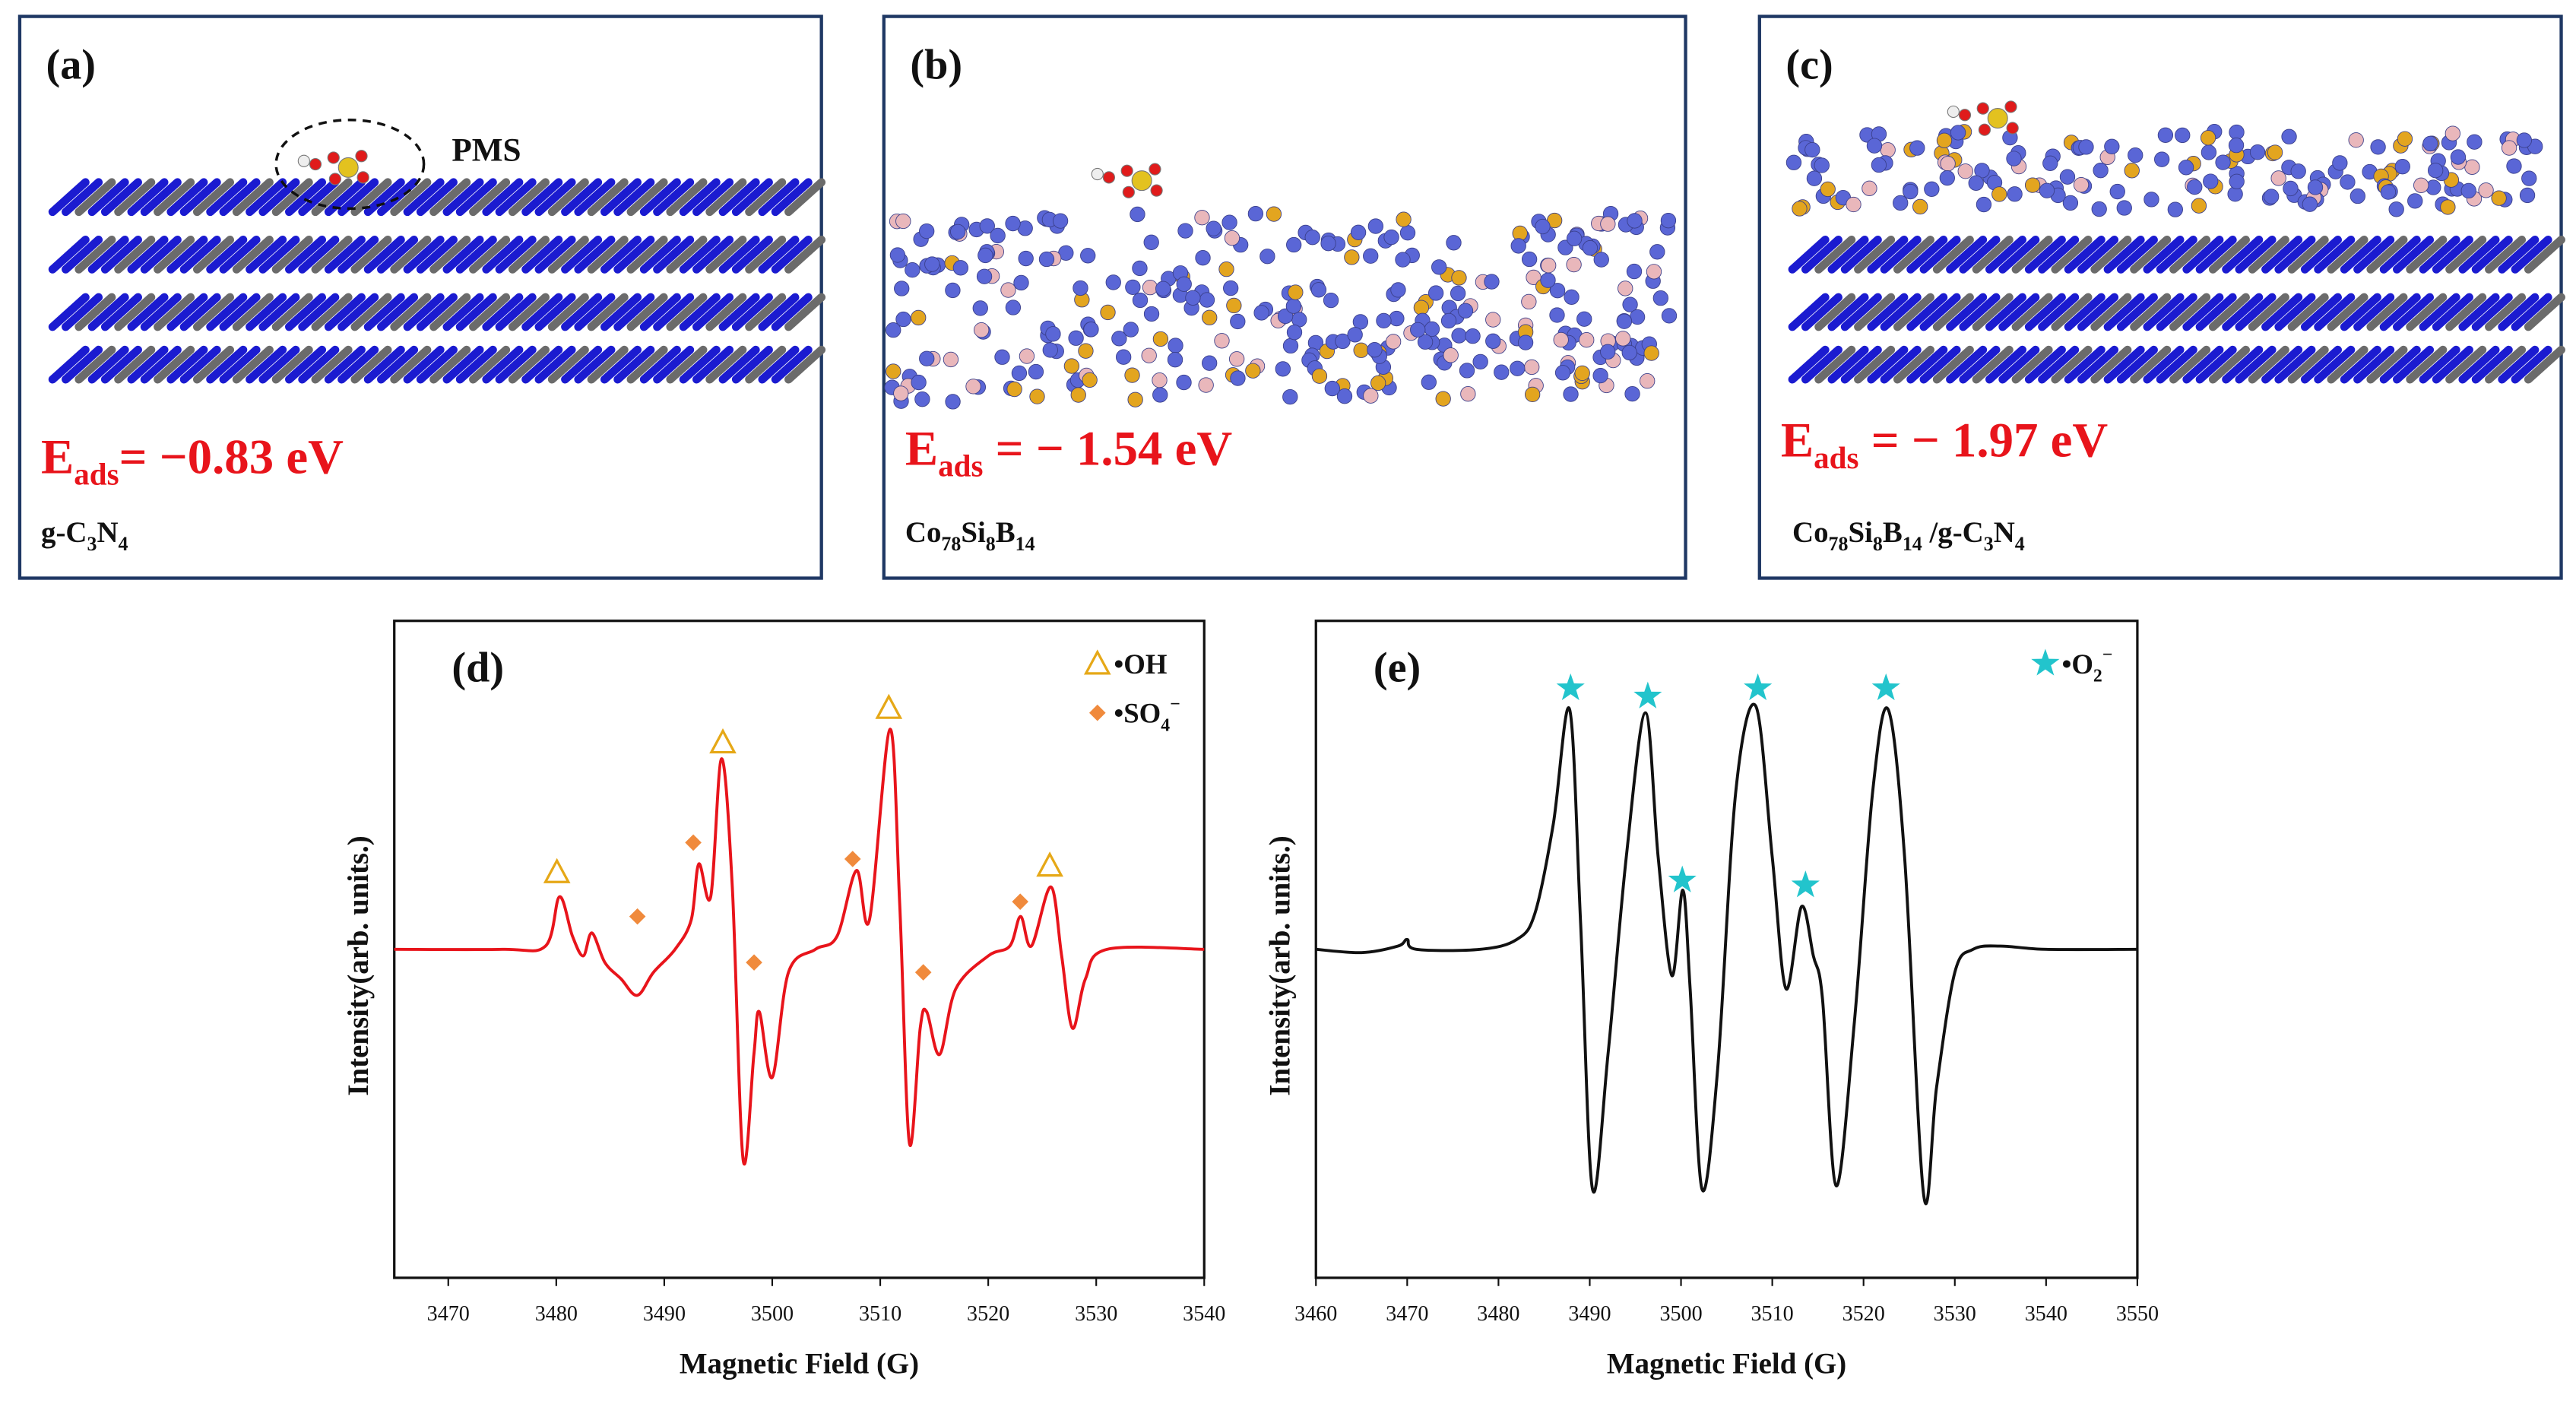  Describe the element at coordinates (951, 544) in the screenshot. I see `formula-subscript: 78` at that location.